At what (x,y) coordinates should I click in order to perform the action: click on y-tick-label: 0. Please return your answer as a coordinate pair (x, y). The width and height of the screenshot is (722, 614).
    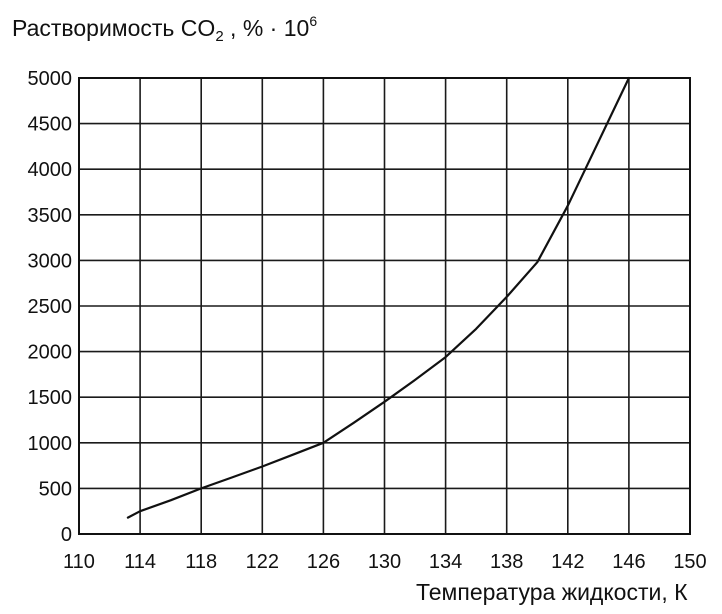
    Looking at the image, I should click on (66, 535).